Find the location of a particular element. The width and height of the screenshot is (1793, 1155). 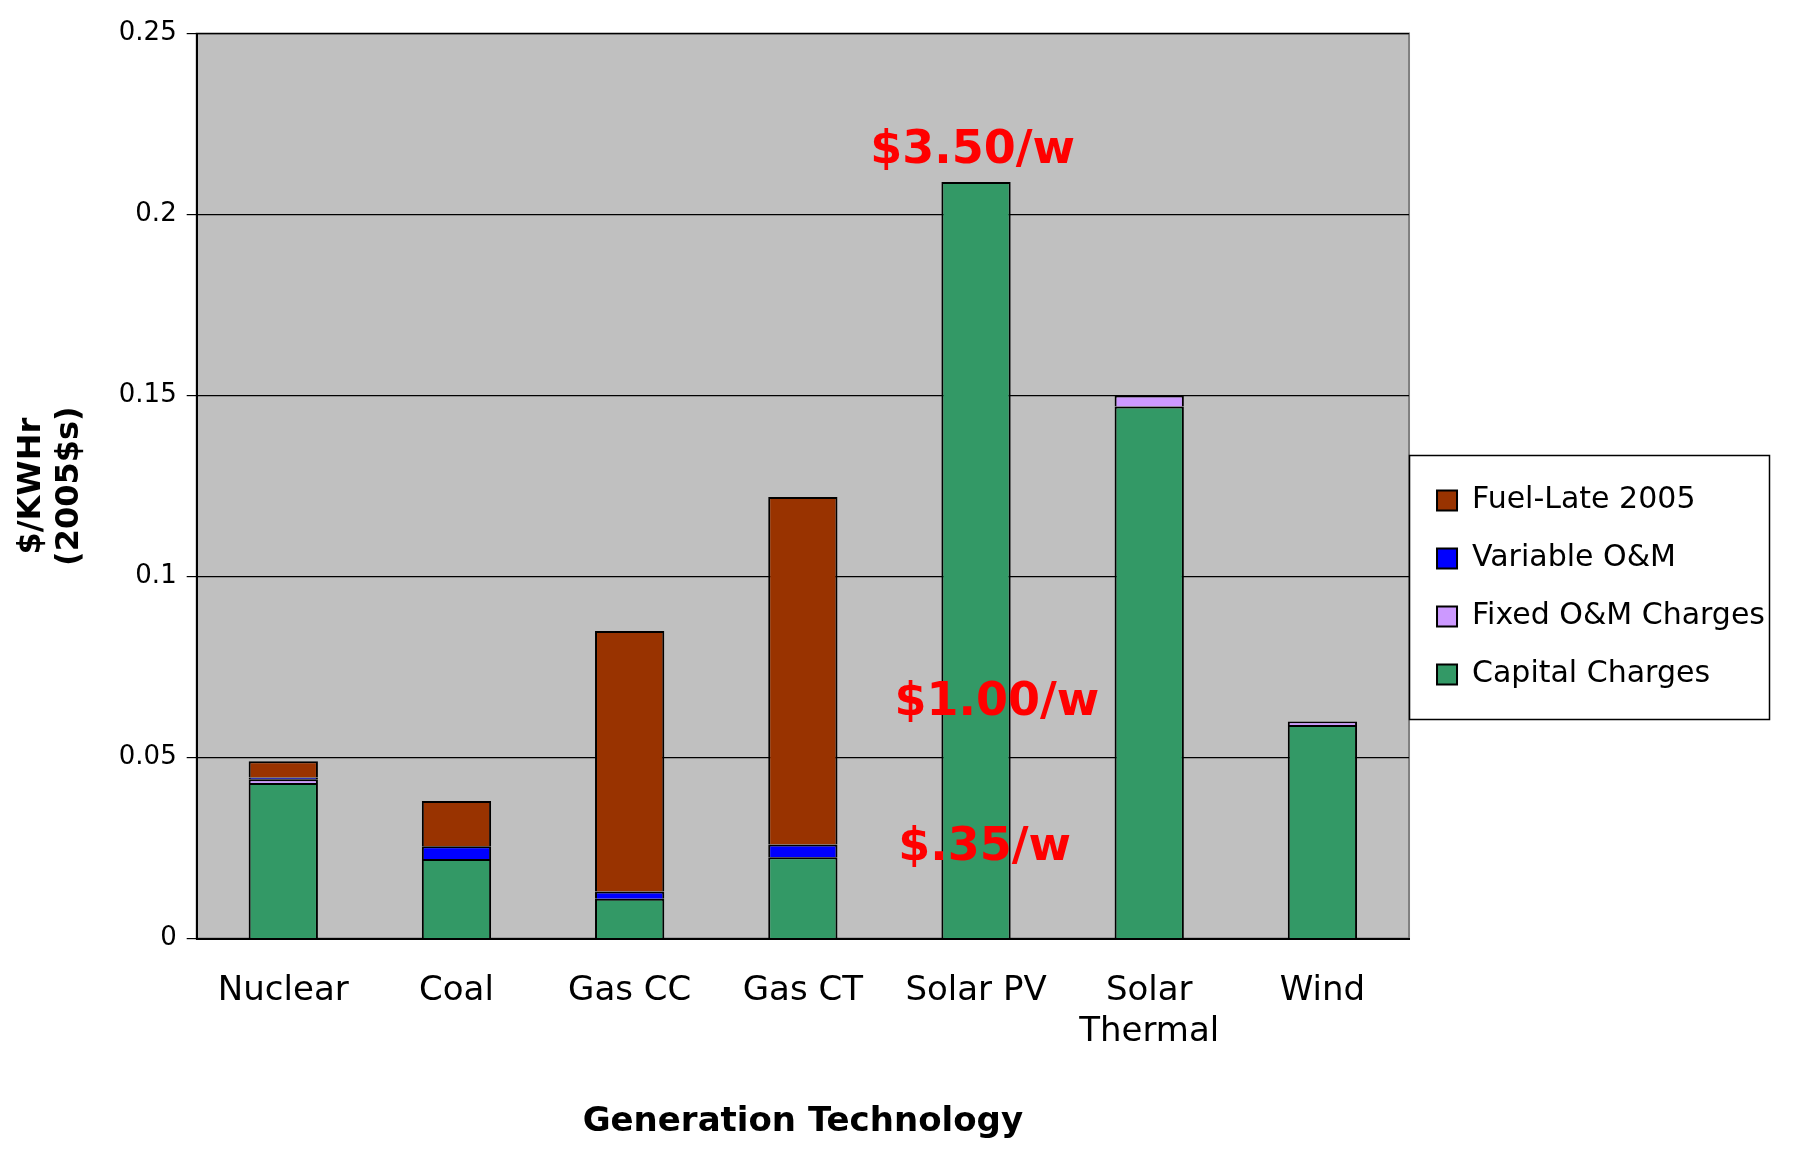

y-tick-label: 0.25 is located at coordinates (147, 31).